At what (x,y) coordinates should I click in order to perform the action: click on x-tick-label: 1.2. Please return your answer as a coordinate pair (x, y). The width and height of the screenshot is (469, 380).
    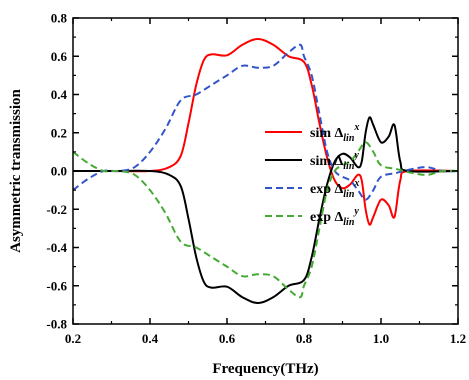
    Looking at the image, I should click on (458, 338).